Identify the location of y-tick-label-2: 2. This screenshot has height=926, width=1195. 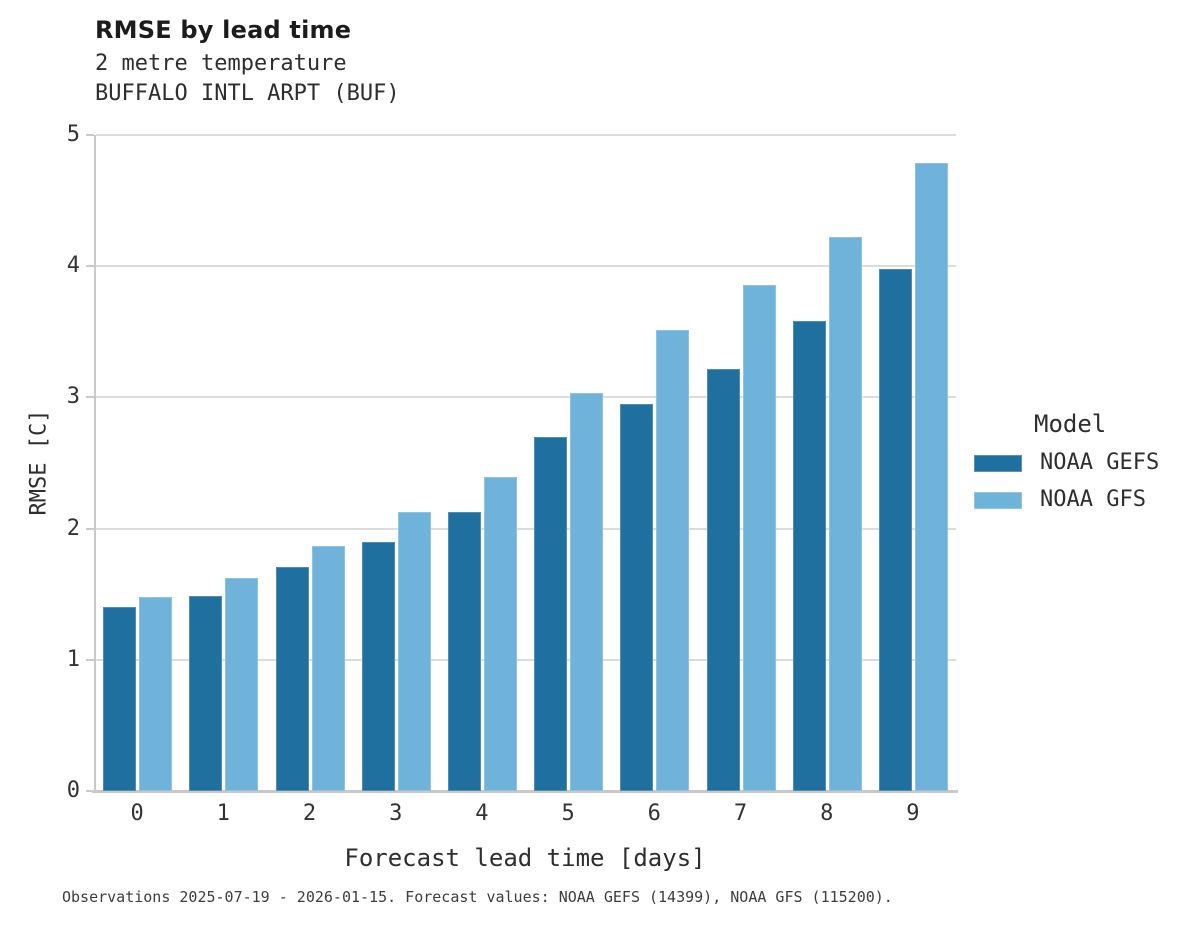
(73, 528).